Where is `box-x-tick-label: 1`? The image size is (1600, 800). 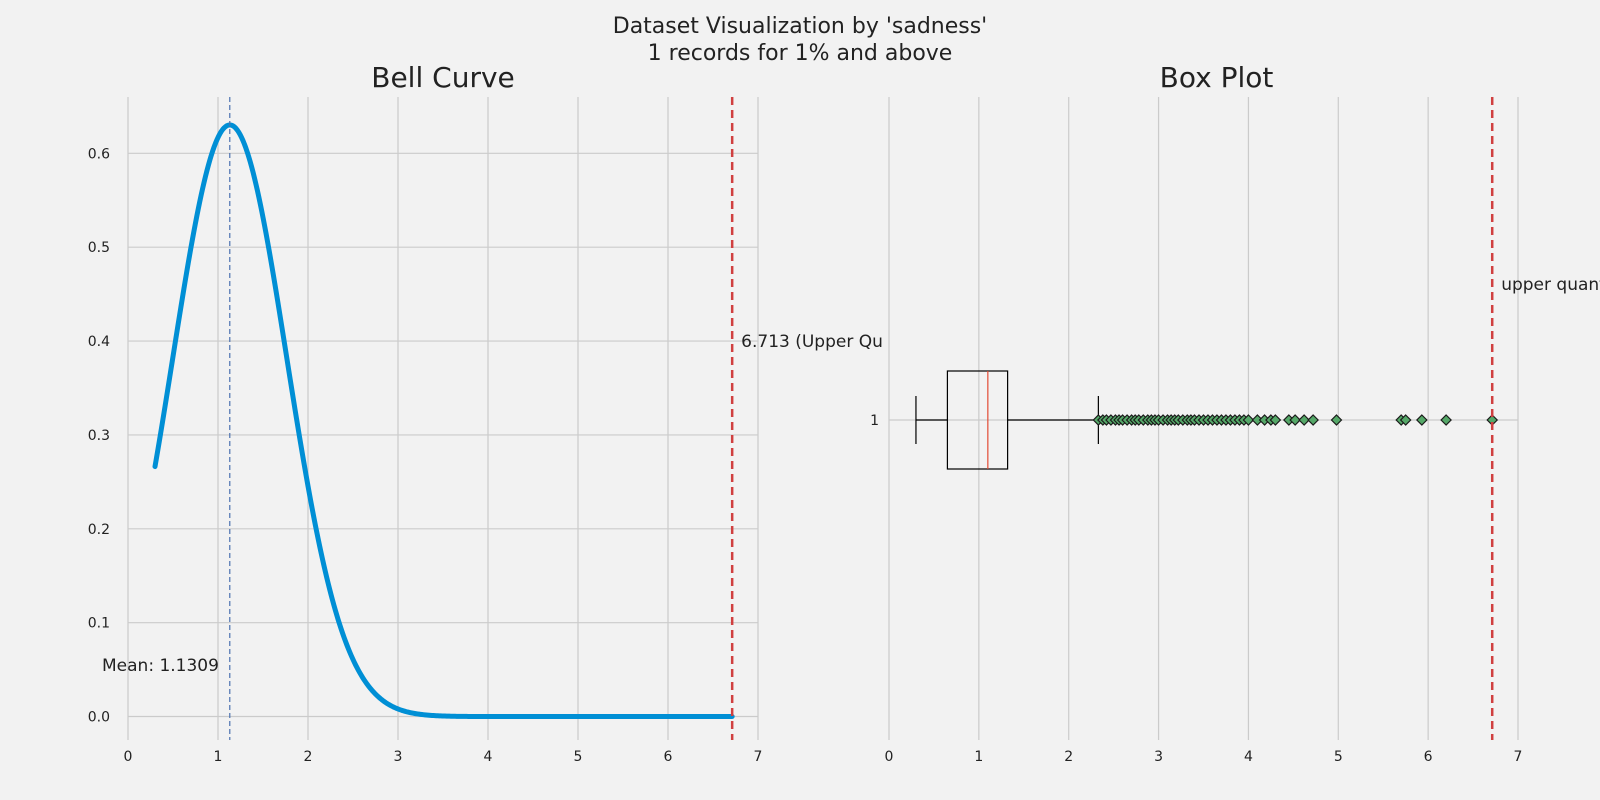
box-x-tick-label: 1 is located at coordinates (978, 757).